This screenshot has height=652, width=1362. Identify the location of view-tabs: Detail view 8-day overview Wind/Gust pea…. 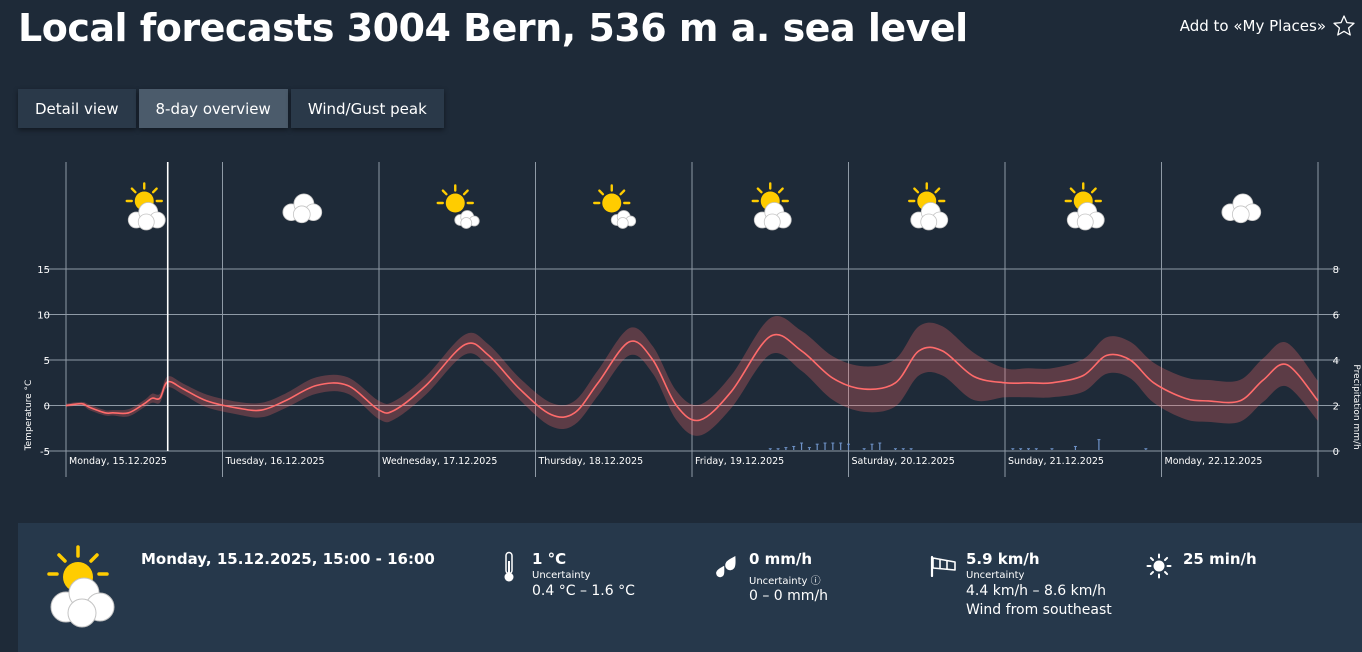
(231, 108).